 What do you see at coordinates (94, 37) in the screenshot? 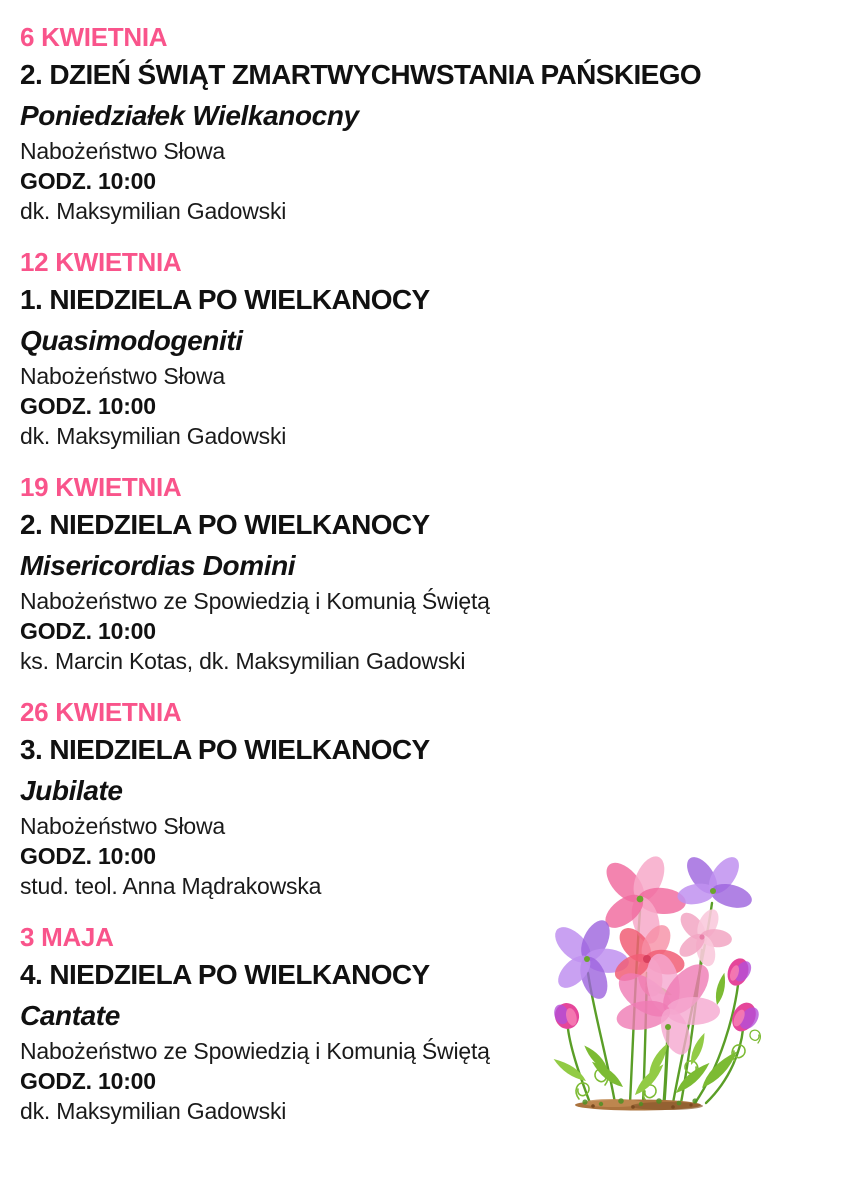
I see `event-date: 6 KWIETNIA` at bounding box center [94, 37].